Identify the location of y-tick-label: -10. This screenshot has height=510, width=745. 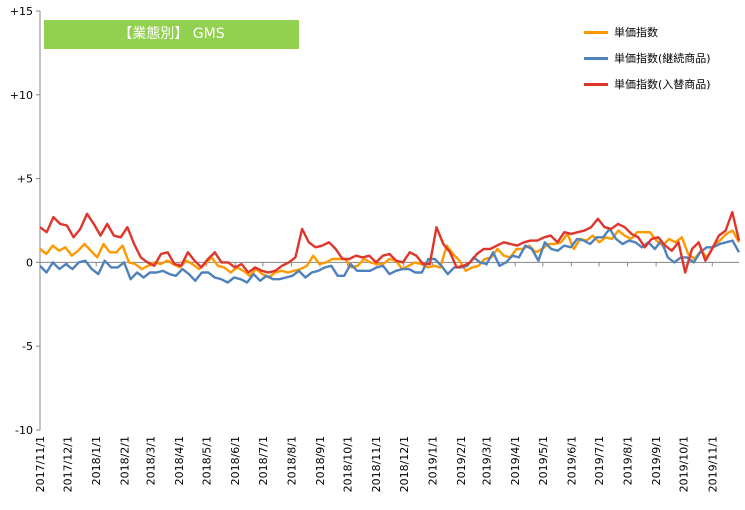
(24, 430).